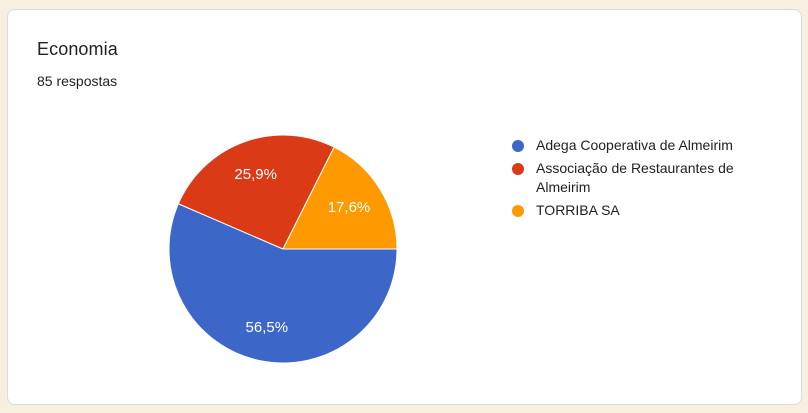 The width and height of the screenshot is (808, 413). Describe the element at coordinates (283, 283) in the screenshot. I see `pie-slice-adega` at that location.